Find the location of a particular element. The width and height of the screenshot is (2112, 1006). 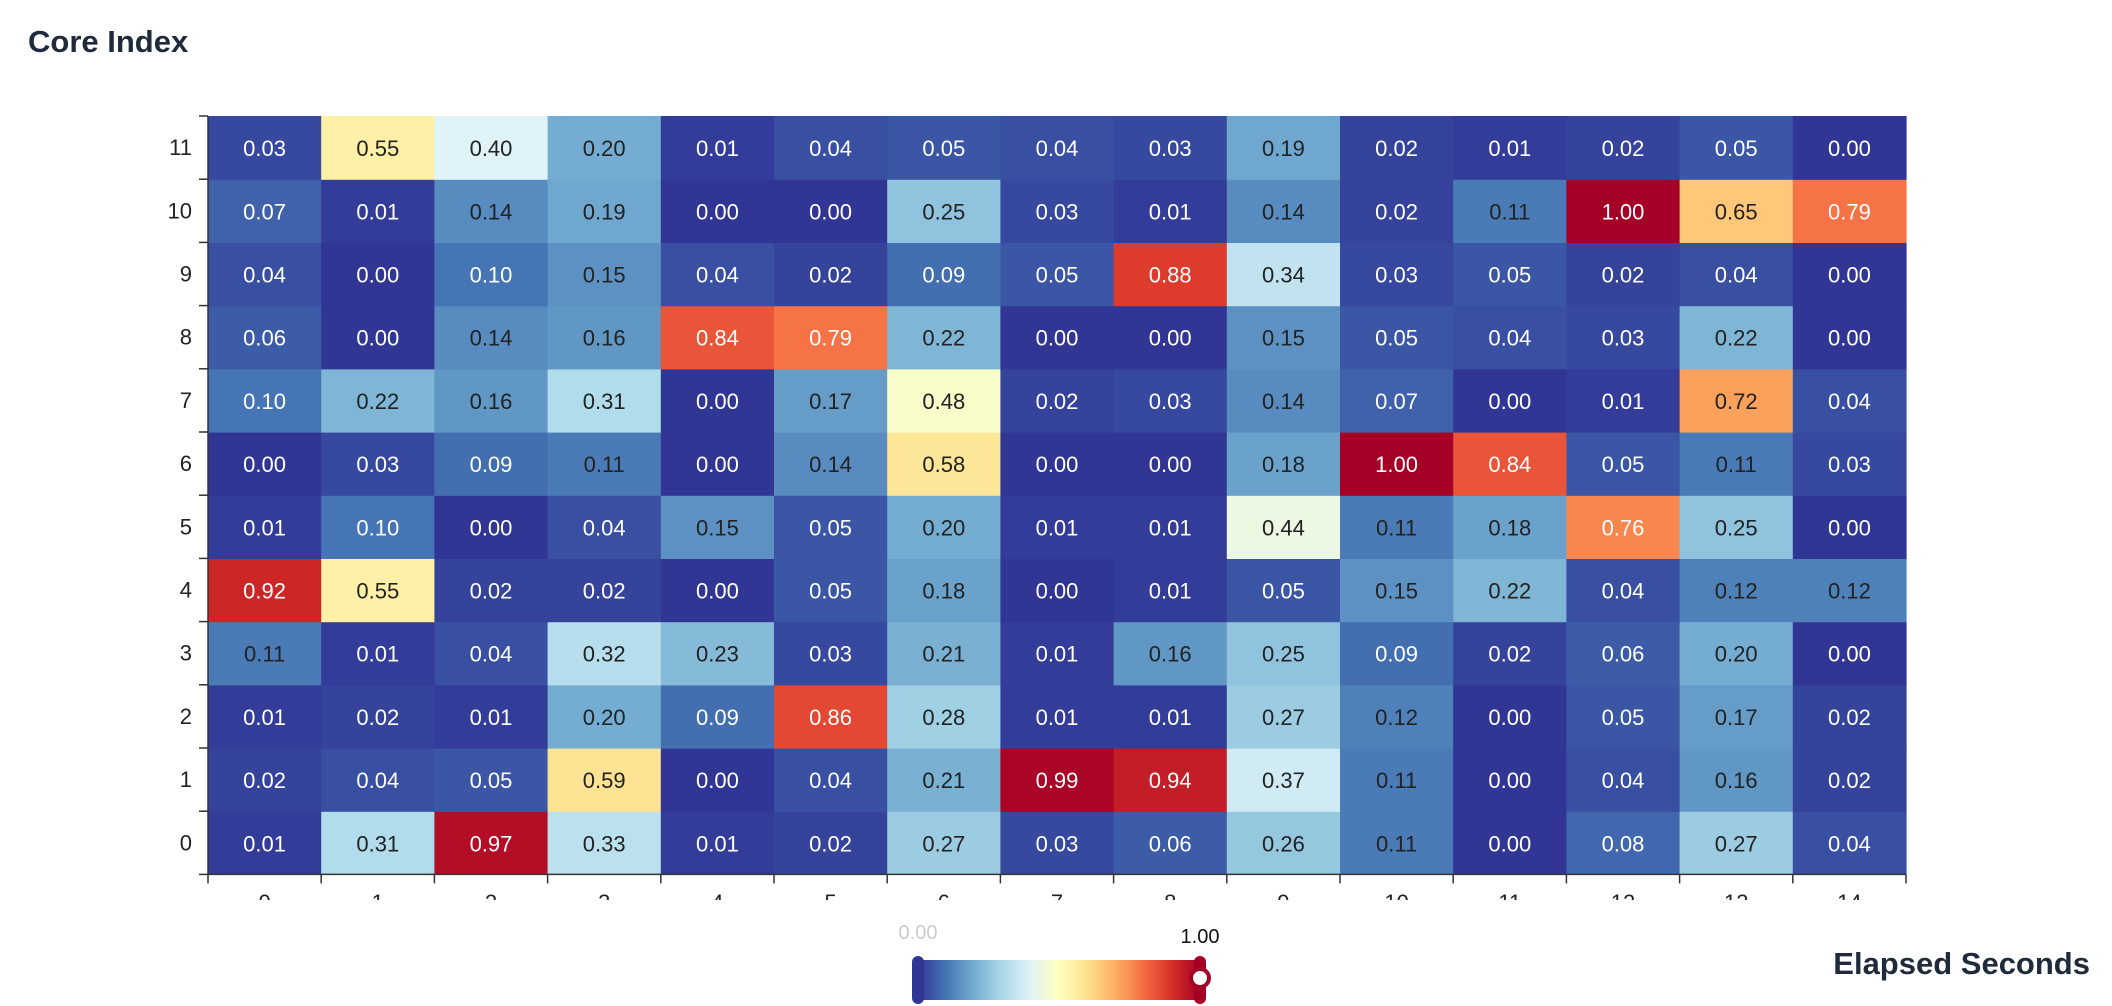

cell-value-label: 0.34 is located at coordinates (1283, 275).